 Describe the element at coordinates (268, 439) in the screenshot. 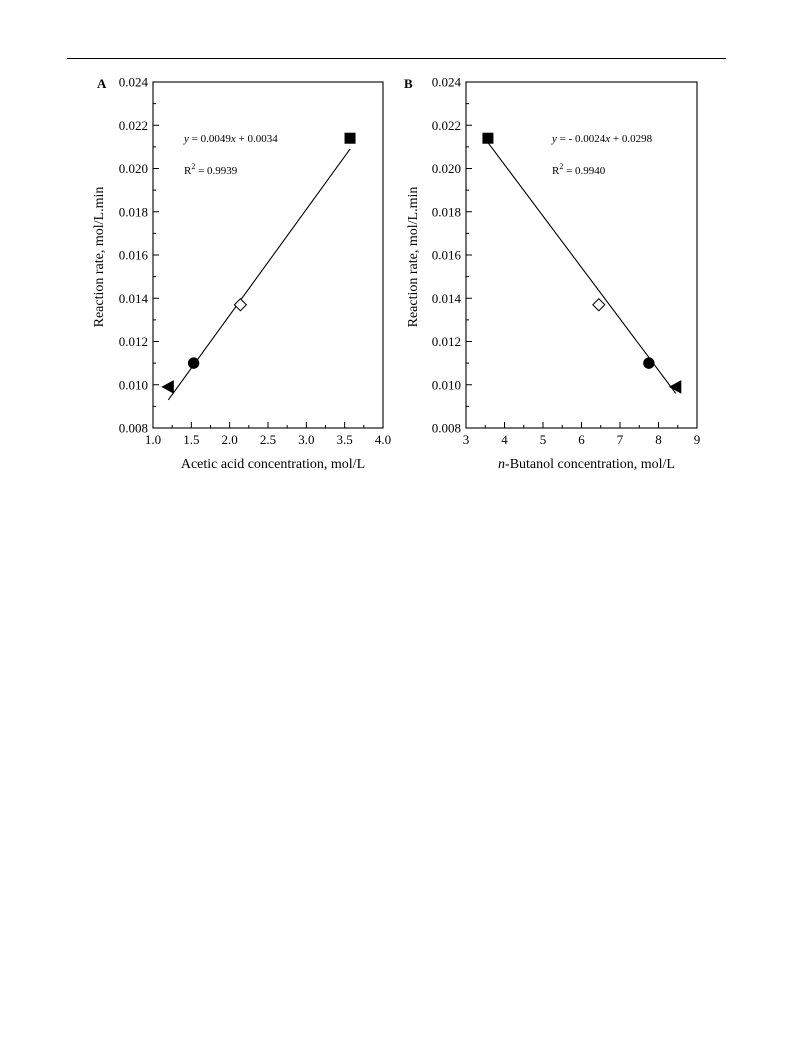

I see `x-tick-label: 2.5` at that location.